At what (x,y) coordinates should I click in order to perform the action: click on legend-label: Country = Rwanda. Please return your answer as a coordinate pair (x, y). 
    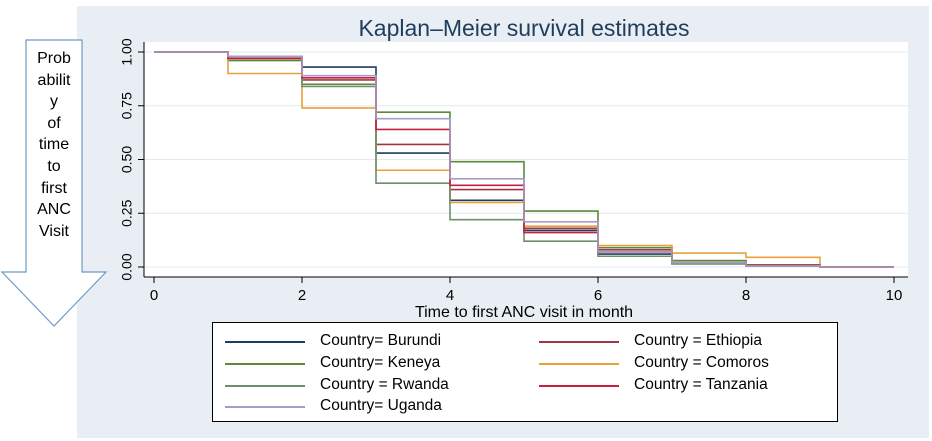
    Looking at the image, I should click on (384, 384).